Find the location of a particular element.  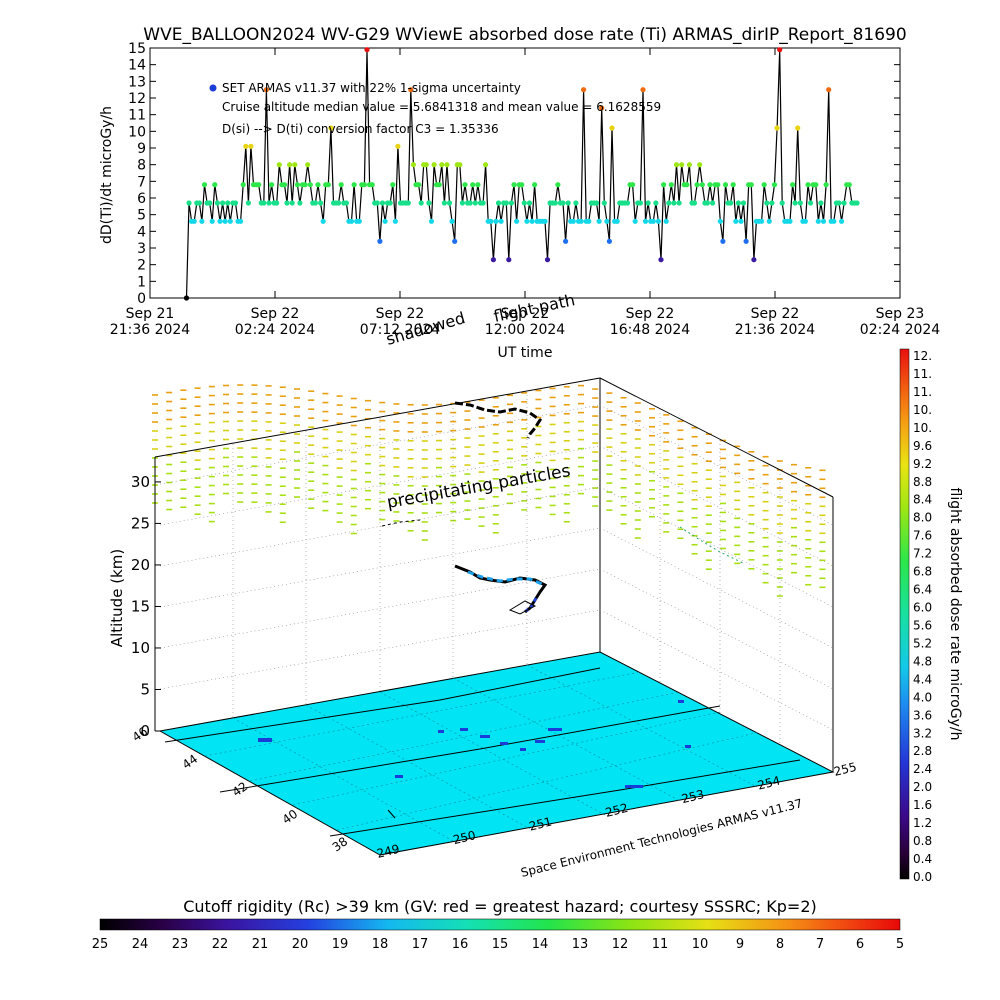

dose-rate-colorbar-tick: 2.4 is located at coordinates (922, 769).